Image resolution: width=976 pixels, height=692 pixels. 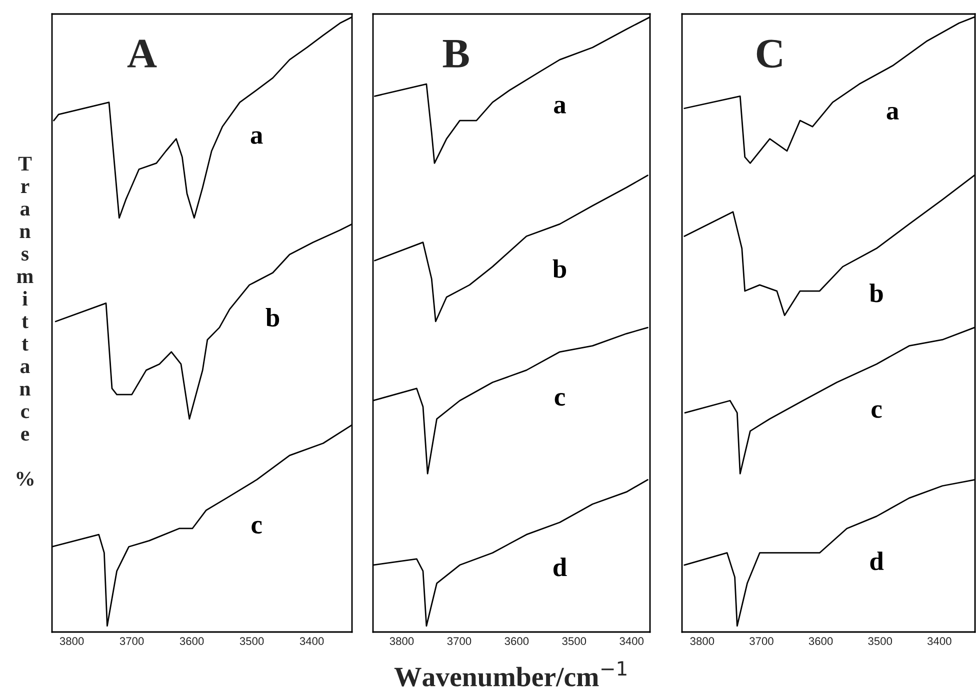 I want to click on text: Transmittance %, so click(x=25, y=321).